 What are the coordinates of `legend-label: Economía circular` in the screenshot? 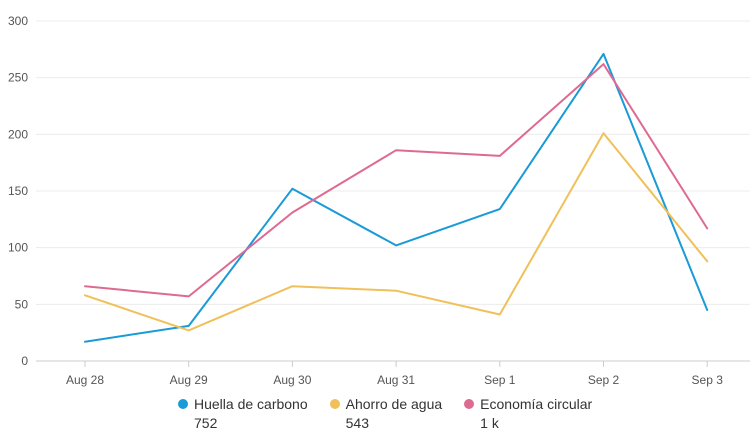 It's located at (536, 404).